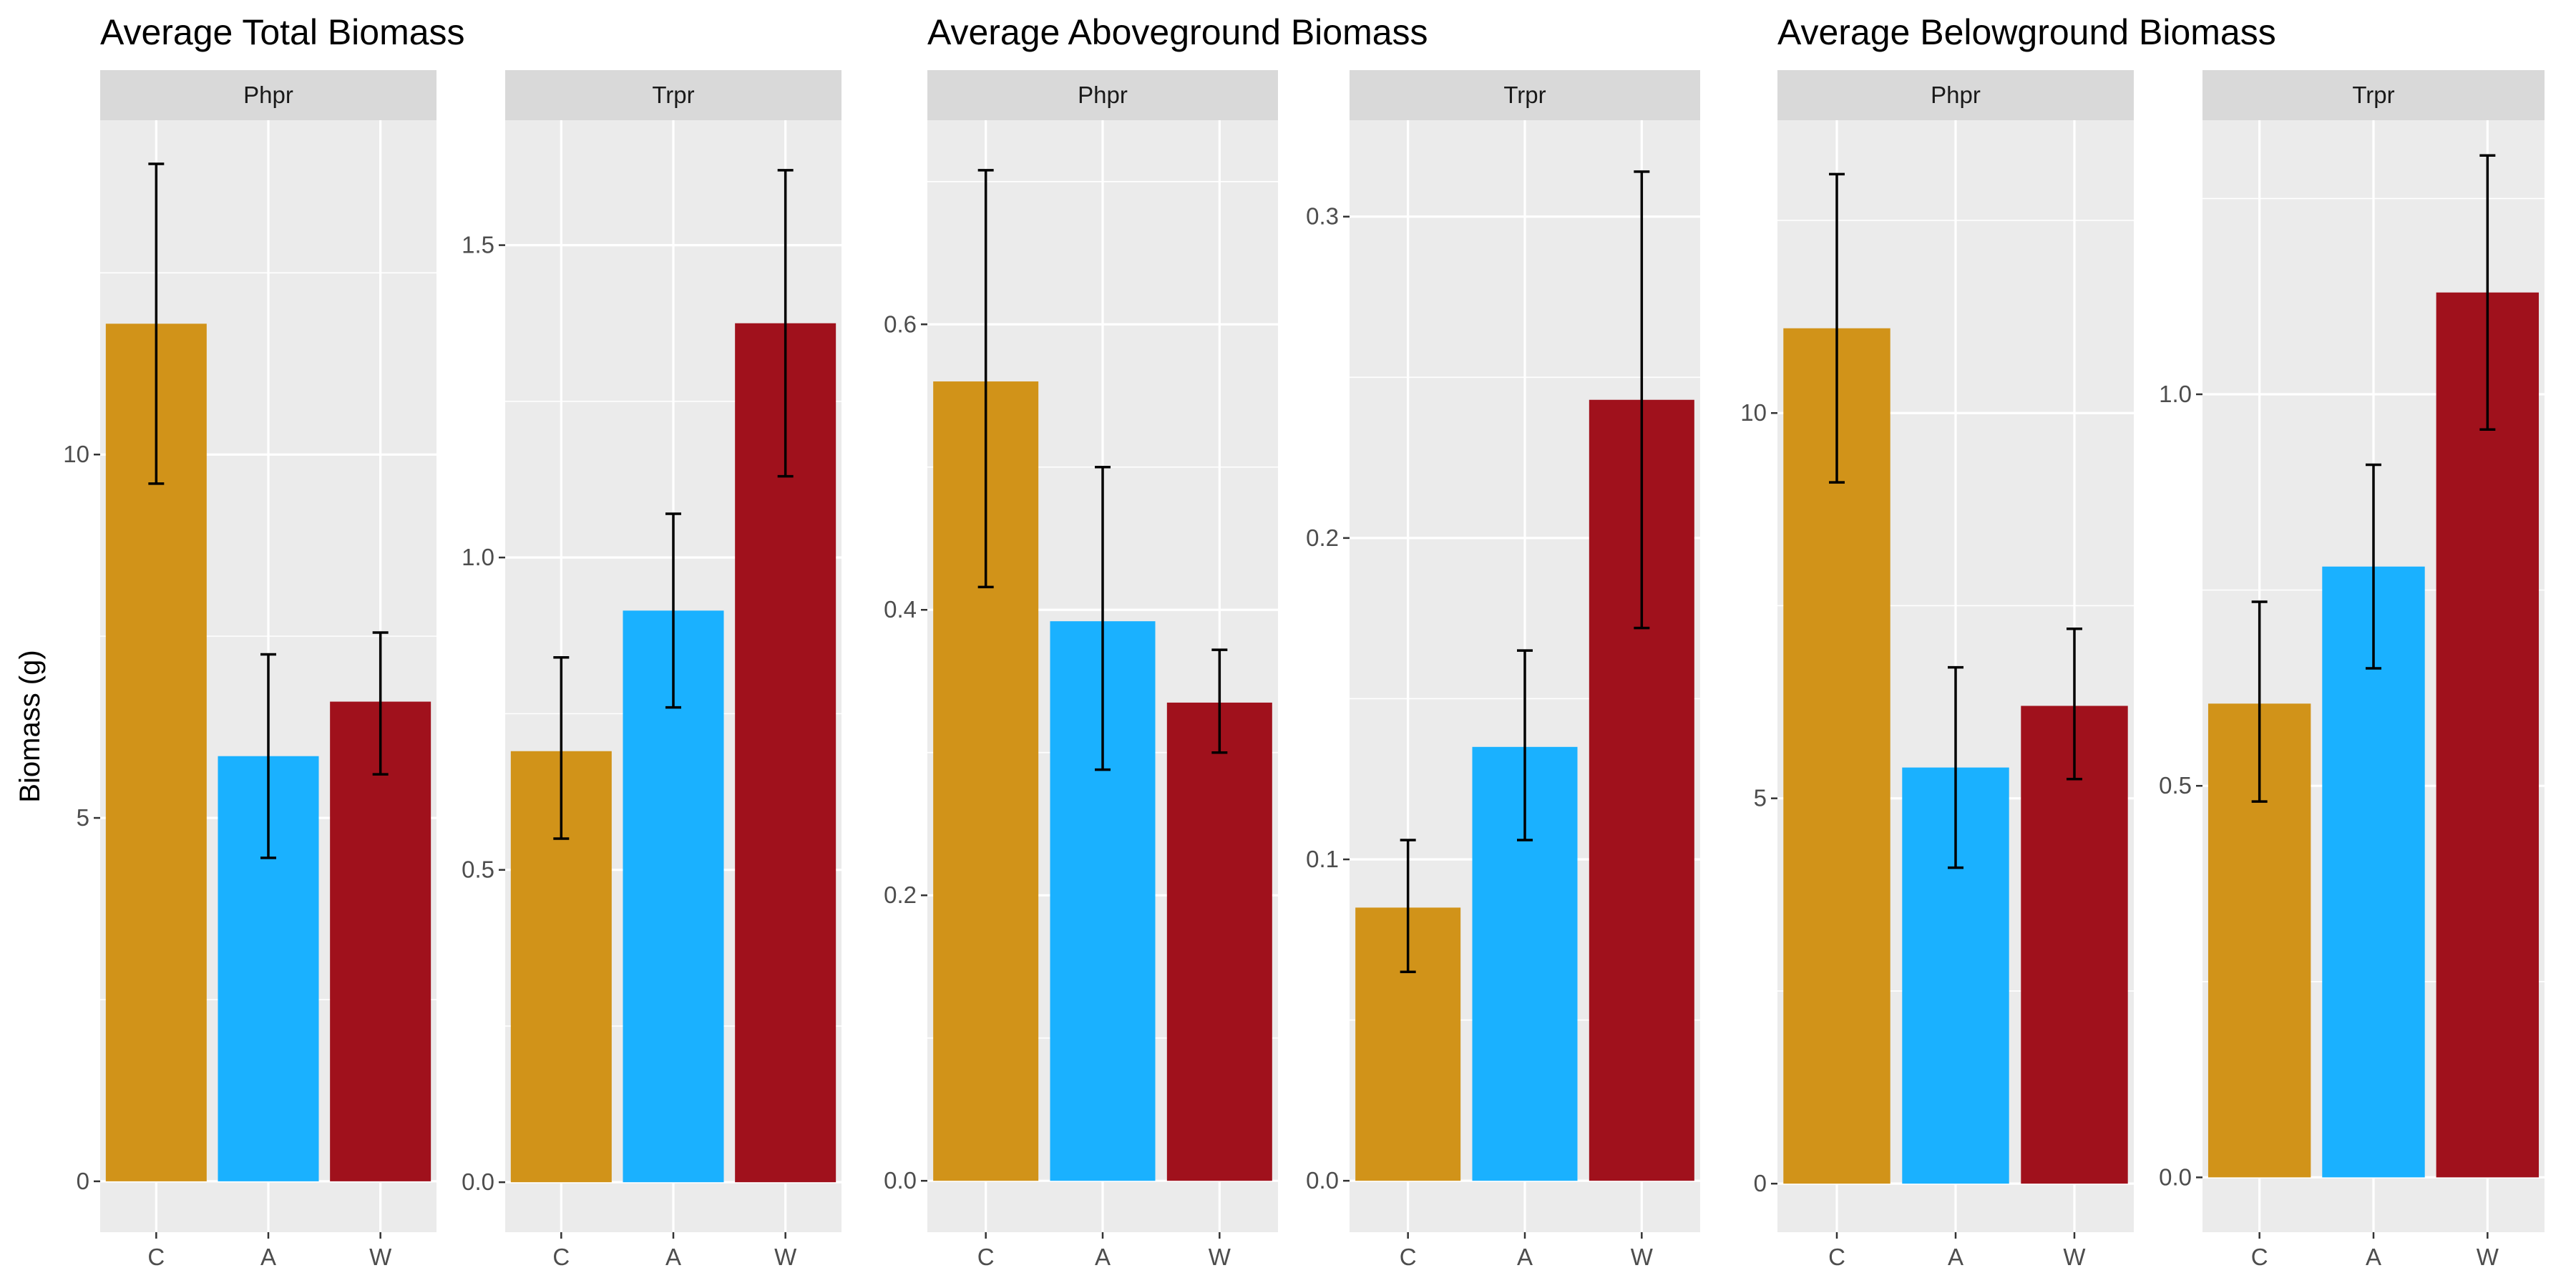  Describe the element at coordinates (2352, 670) in the screenshot. I see `facet-panel-trpr: Trpr 0.0 0.5 1.0 C A W` at that location.